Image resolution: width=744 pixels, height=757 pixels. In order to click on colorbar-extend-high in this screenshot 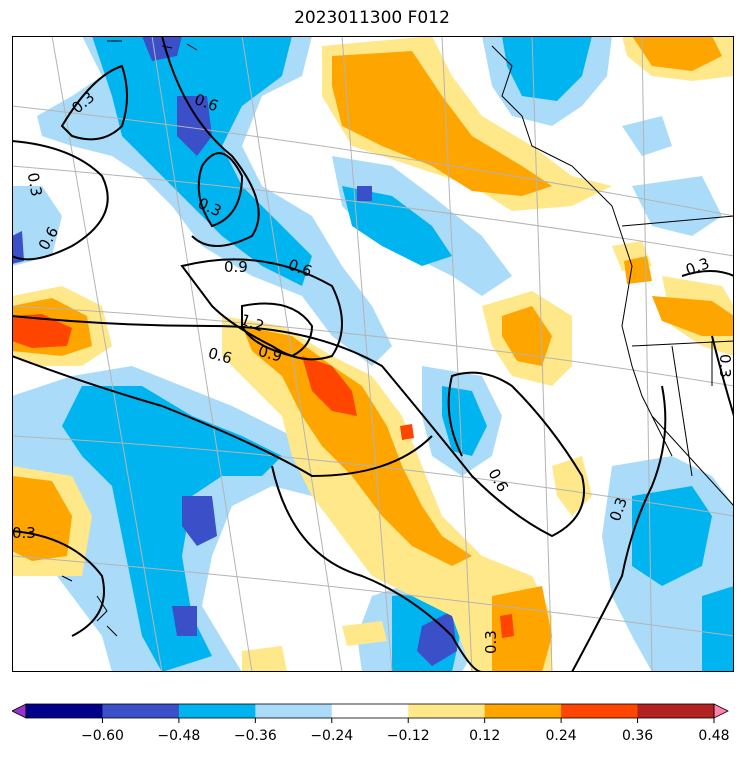, I will do `click(721, 711)`.